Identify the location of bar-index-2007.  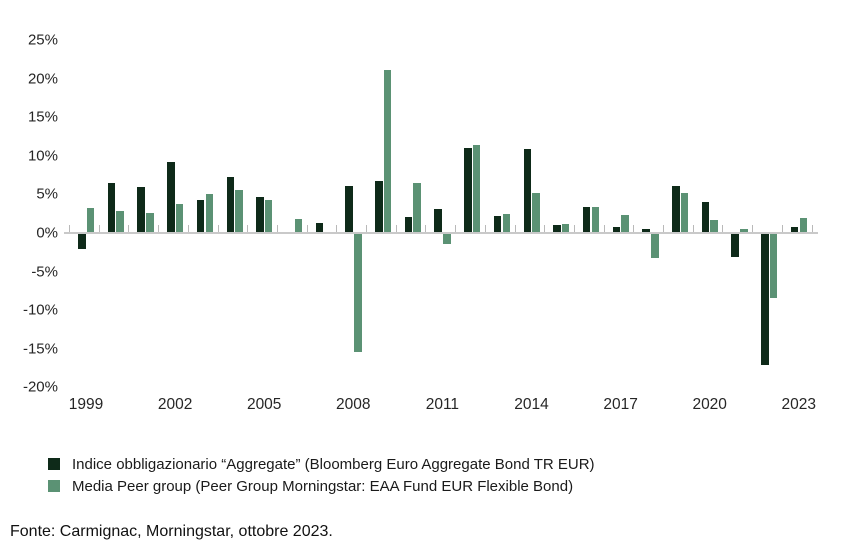
(319, 227).